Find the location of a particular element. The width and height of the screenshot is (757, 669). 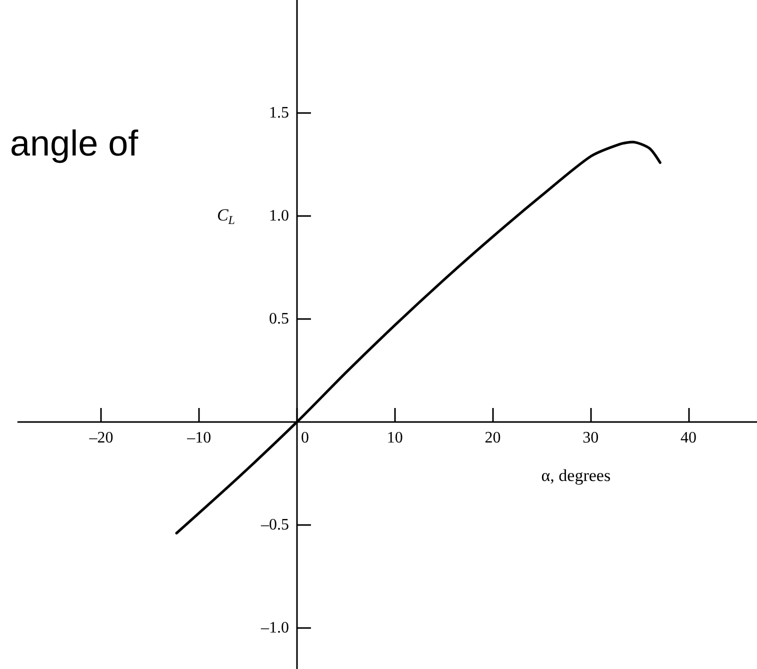

x-axis-title: α, degrees is located at coordinates (576, 475).